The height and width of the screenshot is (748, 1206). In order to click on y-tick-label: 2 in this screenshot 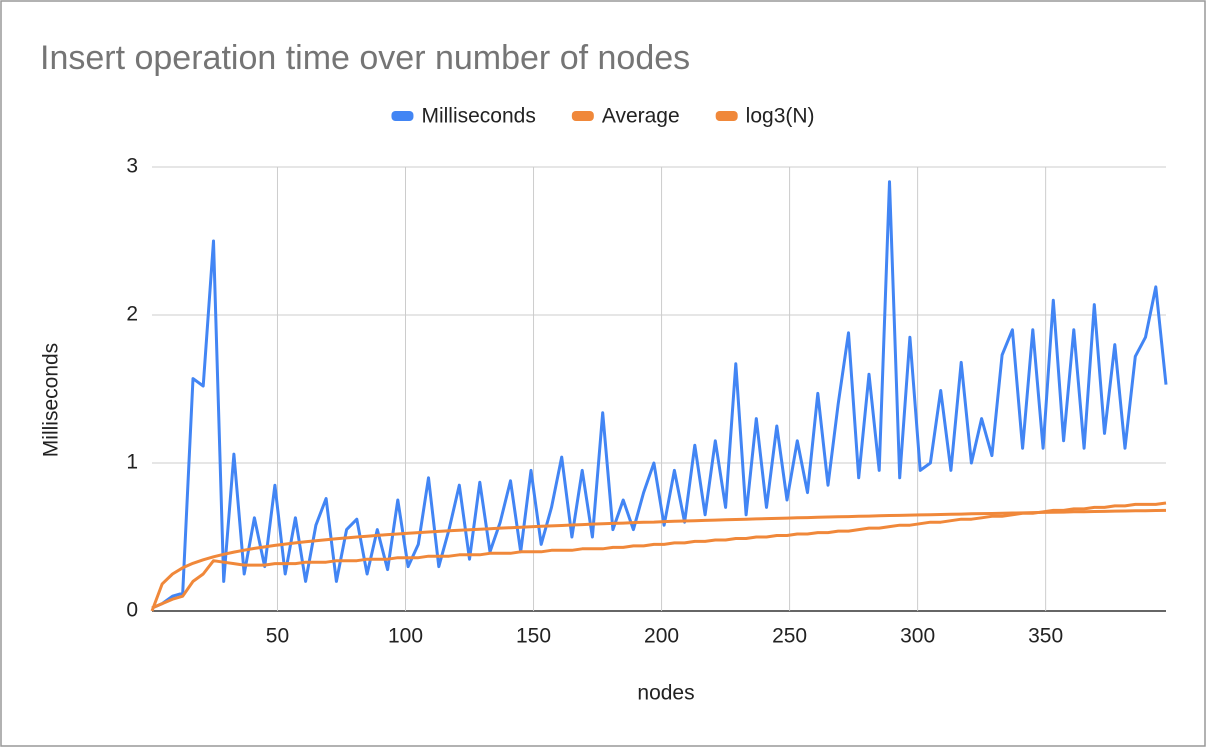, I will do `click(132, 314)`.